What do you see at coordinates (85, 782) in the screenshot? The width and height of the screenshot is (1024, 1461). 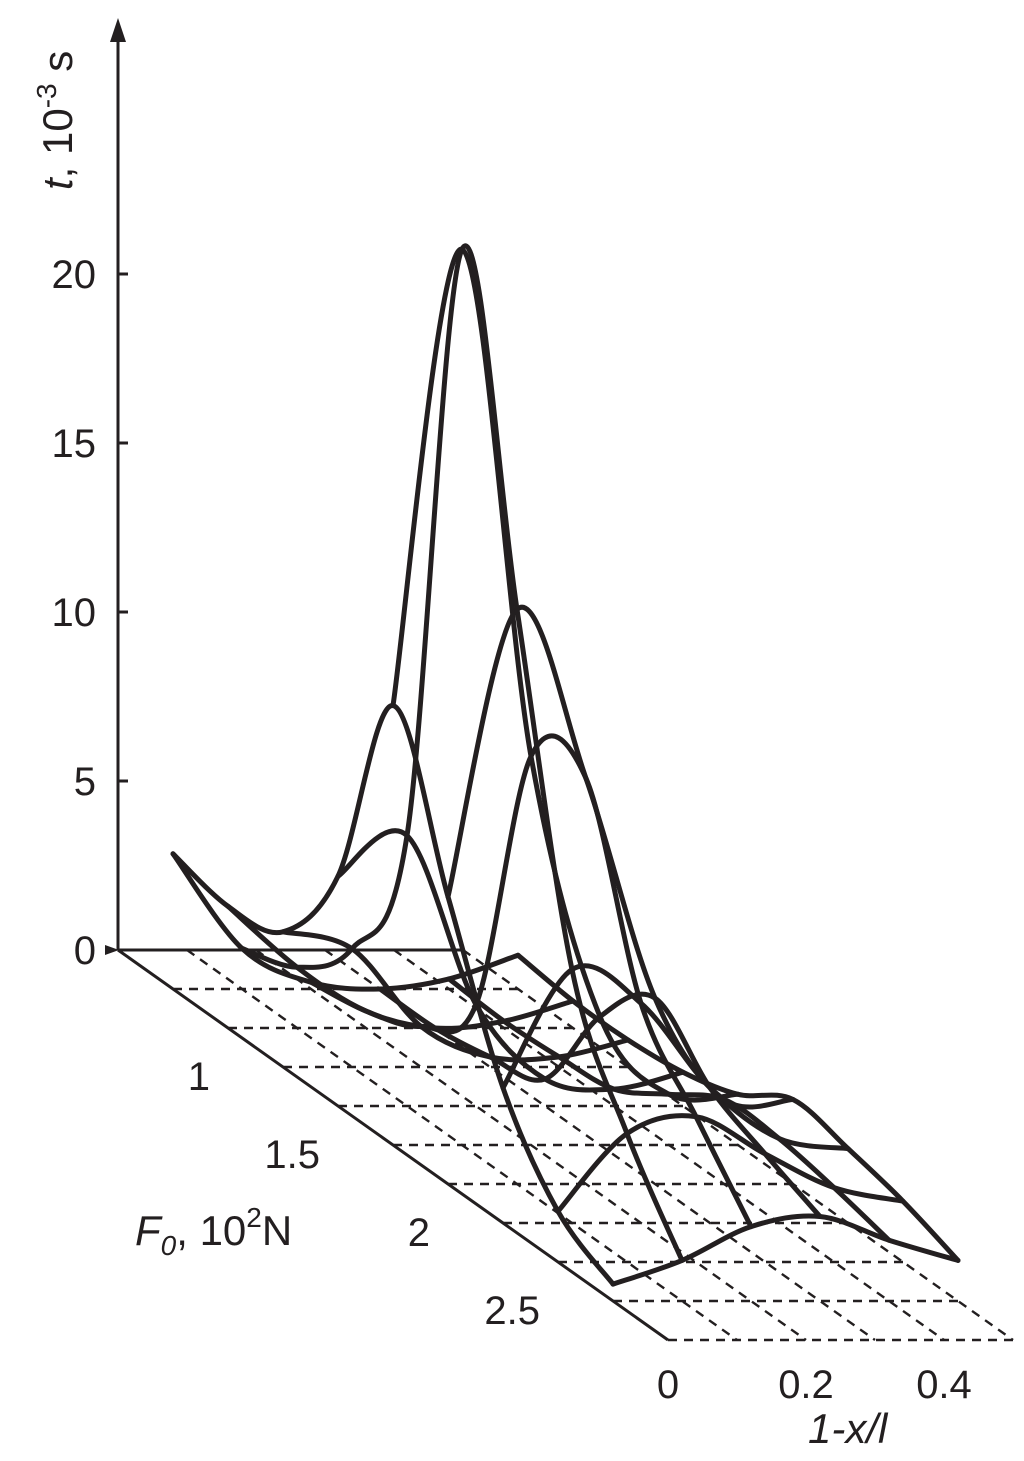 I see `z-tick-label: 5` at bounding box center [85, 782].